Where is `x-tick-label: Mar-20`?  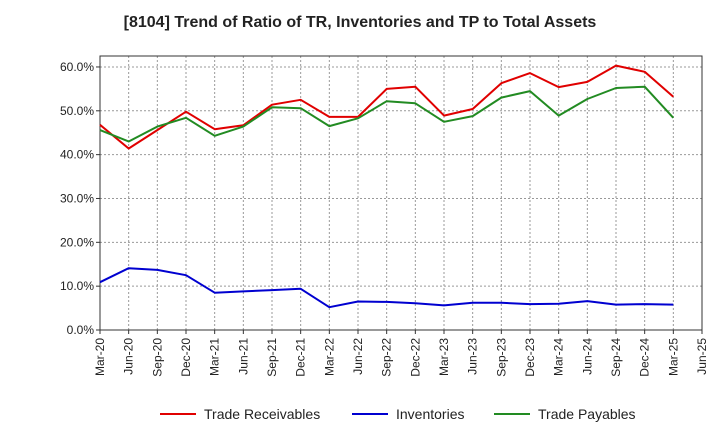 x-tick-label: Mar-20 is located at coordinates (100, 357).